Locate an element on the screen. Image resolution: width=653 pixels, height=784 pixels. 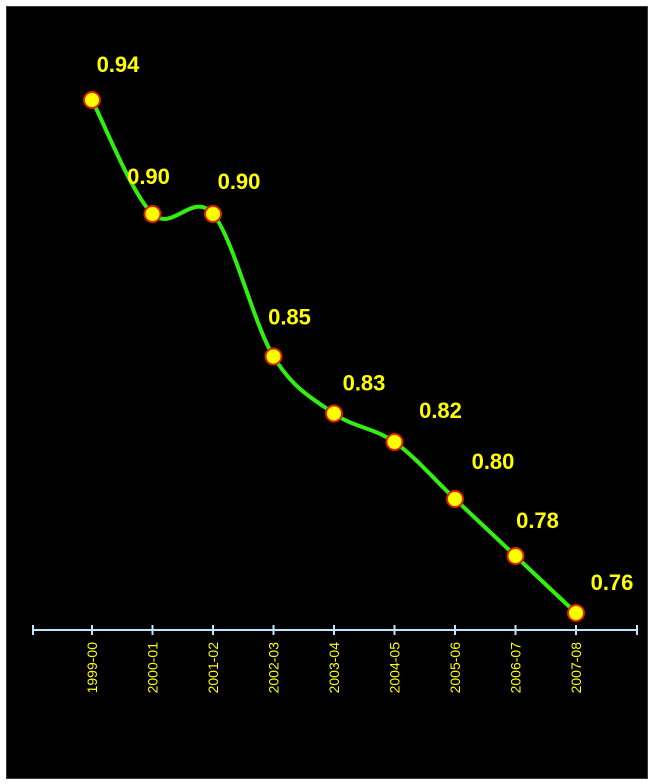
x-tick-label-2001-02: 2001-02 is located at coordinates (213, 668).